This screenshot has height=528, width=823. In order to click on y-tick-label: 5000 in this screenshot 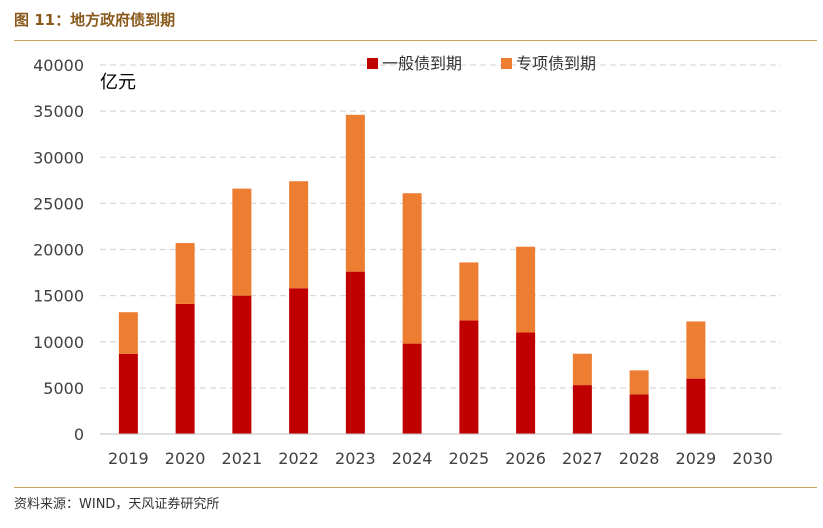, I will do `click(63, 388)`.